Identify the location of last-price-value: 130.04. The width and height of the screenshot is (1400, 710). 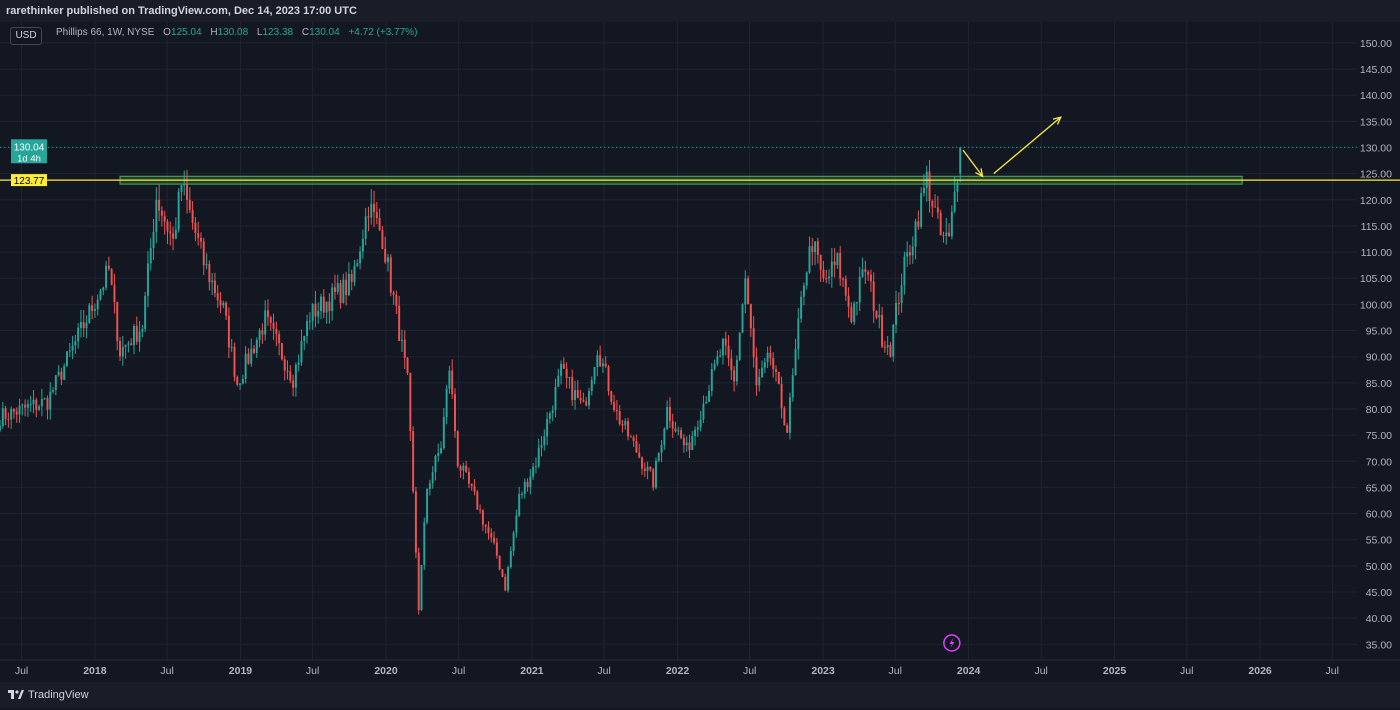
(29, 147).